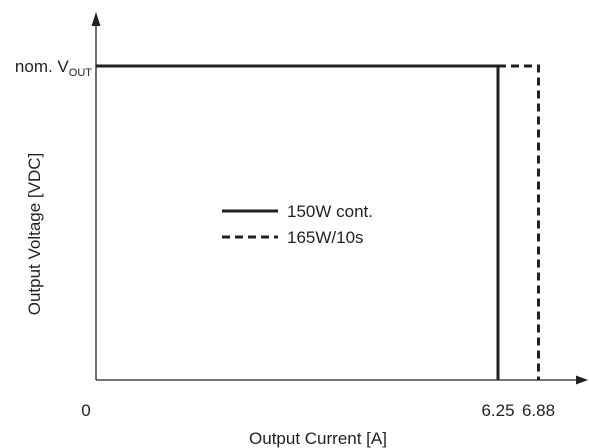  Describe the element at coordinates (85, 410) in the screenshot. I see `x-tick-label-1: 0` at that location.